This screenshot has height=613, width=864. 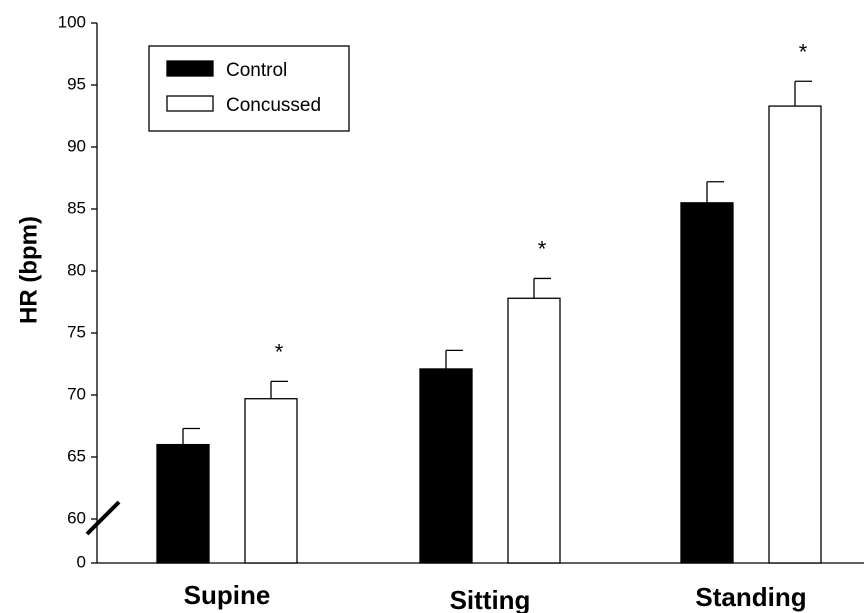 I want to click on y-tick-label: 85, so click(x=76, y=207).